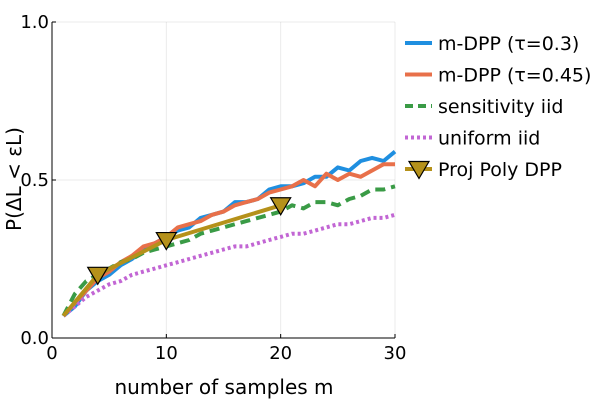  I want to click on x-tick-label: 0, so click(51, 353).